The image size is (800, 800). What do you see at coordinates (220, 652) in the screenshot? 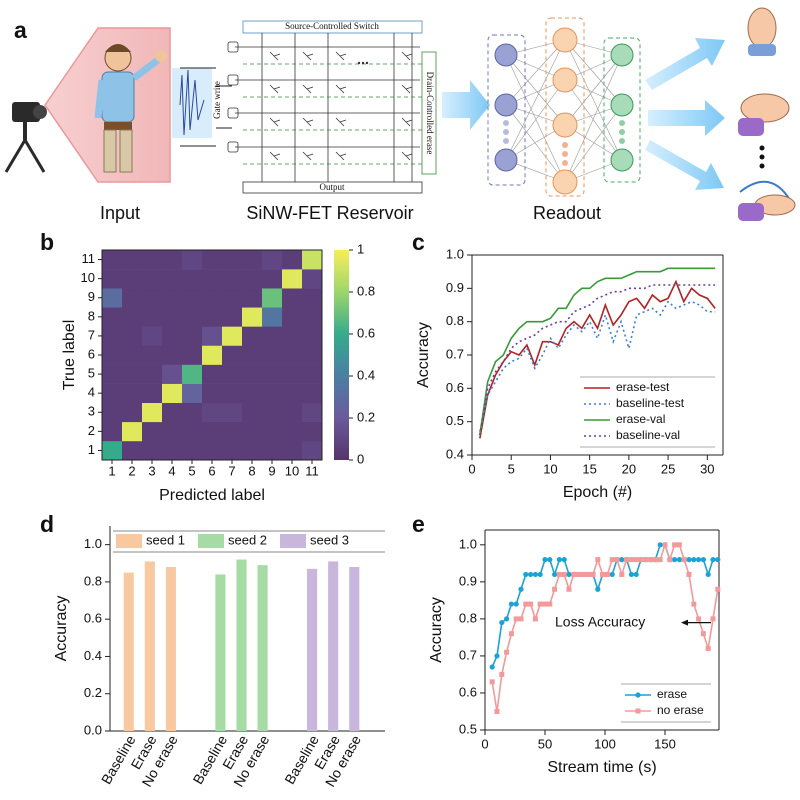
I see `bar` at bounding box center [220, 652].